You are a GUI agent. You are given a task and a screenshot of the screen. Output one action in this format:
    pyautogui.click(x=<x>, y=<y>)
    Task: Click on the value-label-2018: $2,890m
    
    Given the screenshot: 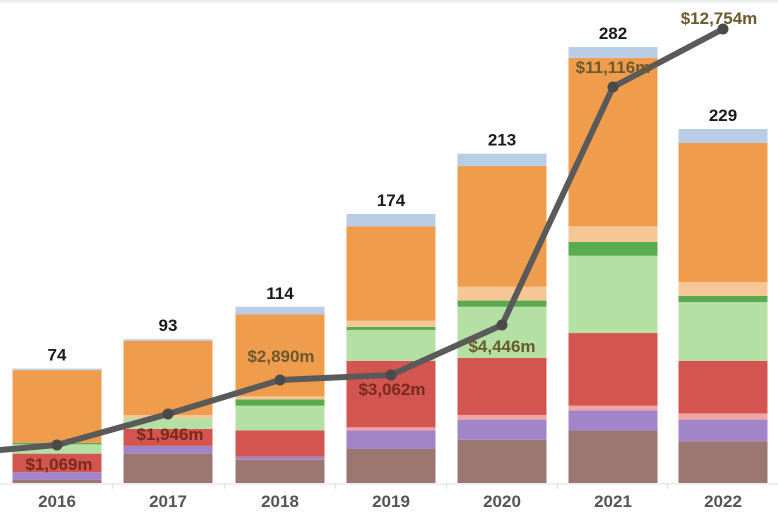 What is the action you would take?
    pyautogui.click(x=280, y=356)
    